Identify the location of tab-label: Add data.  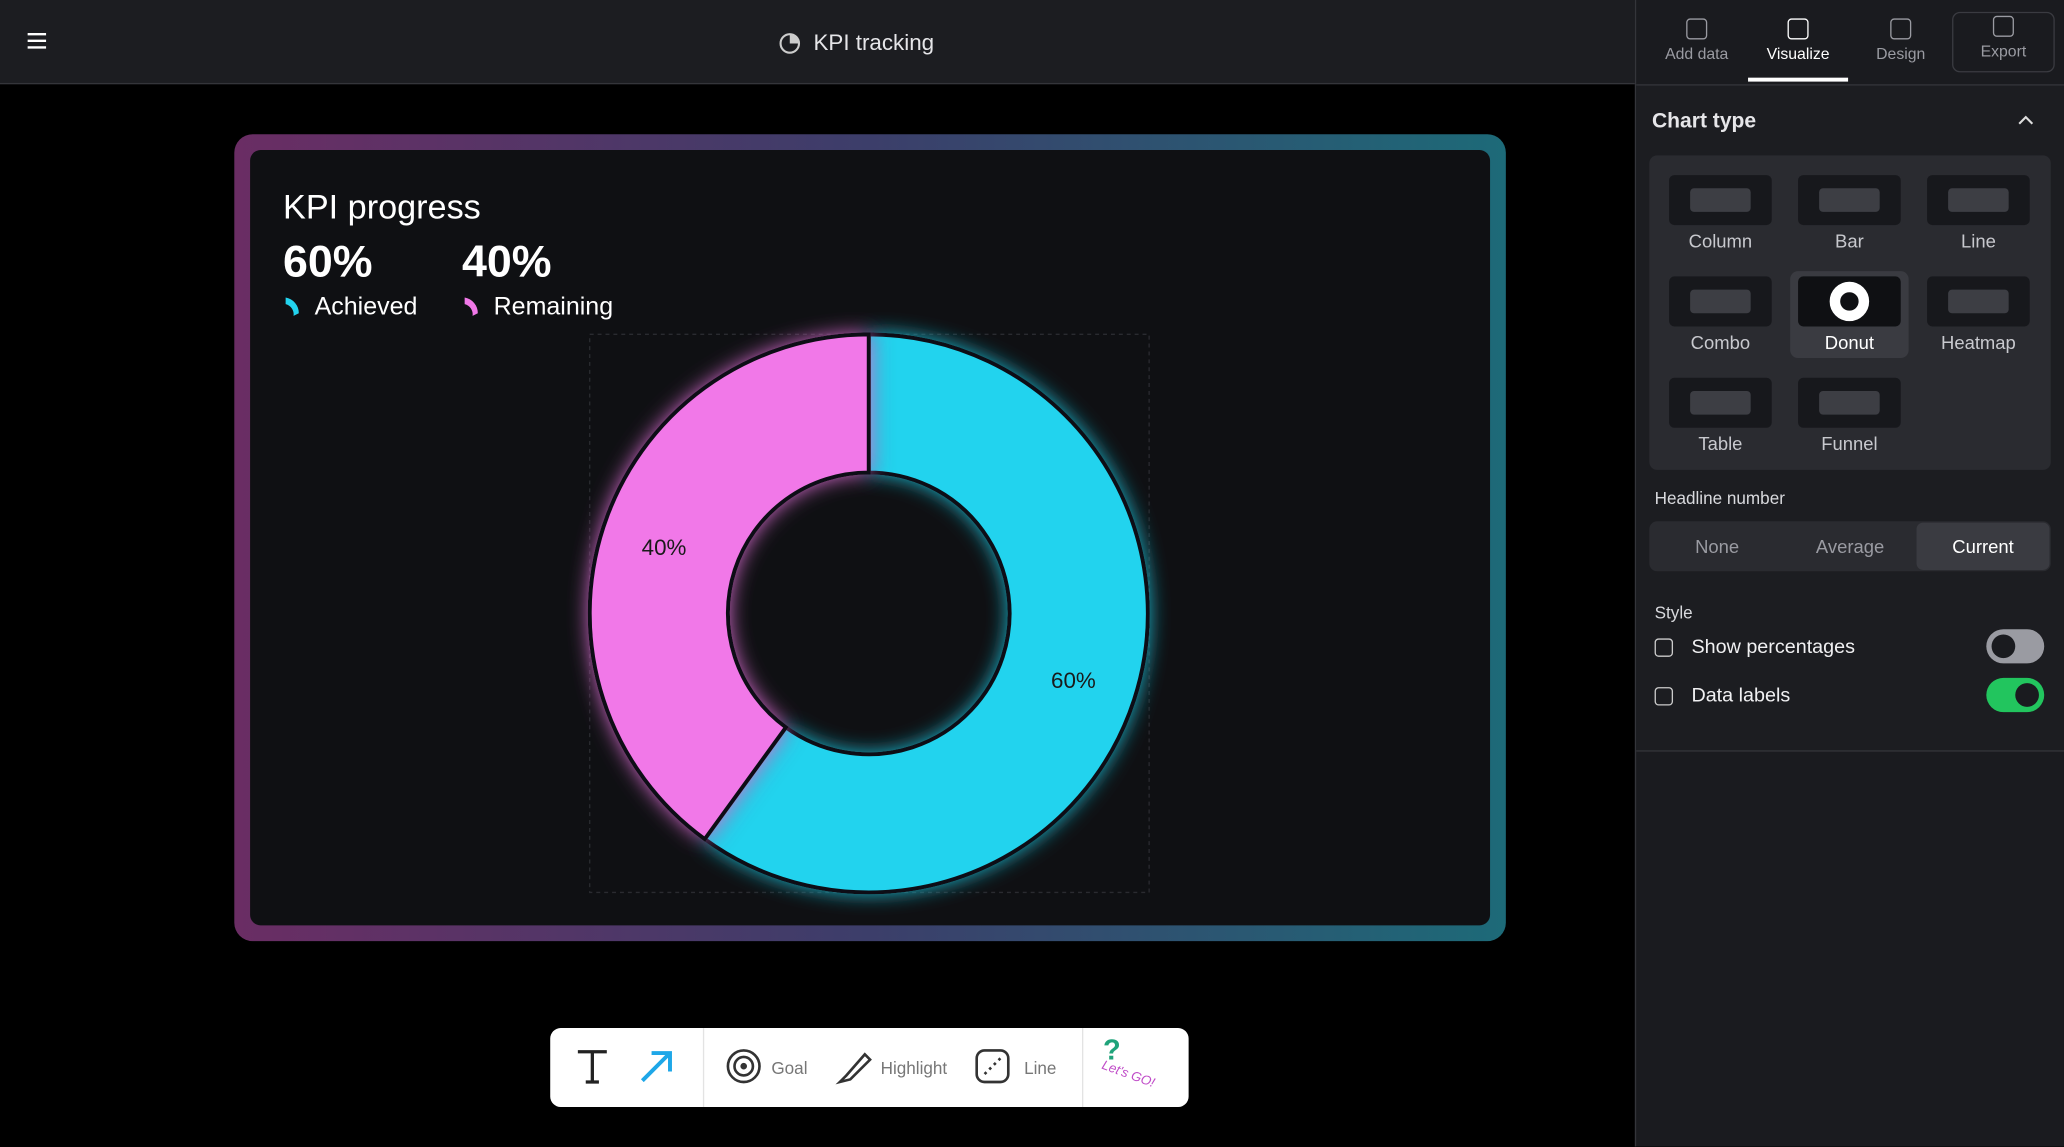
(1697, 54).